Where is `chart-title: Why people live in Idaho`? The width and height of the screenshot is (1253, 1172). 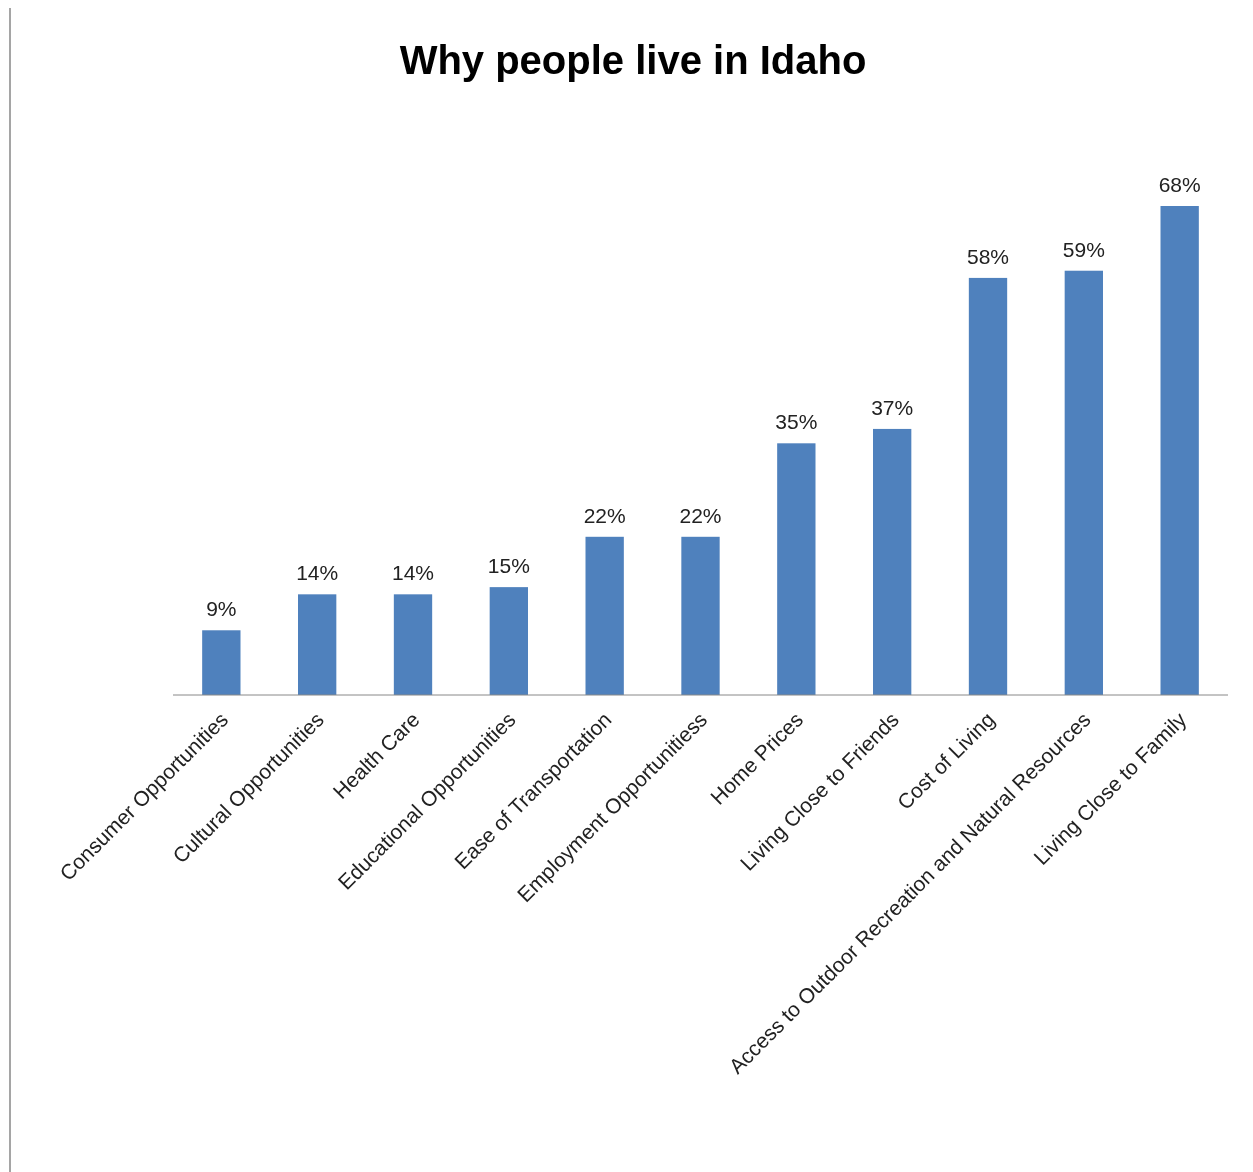
chart-title: Why people live in Idaho is located at coordinates (633, 60).